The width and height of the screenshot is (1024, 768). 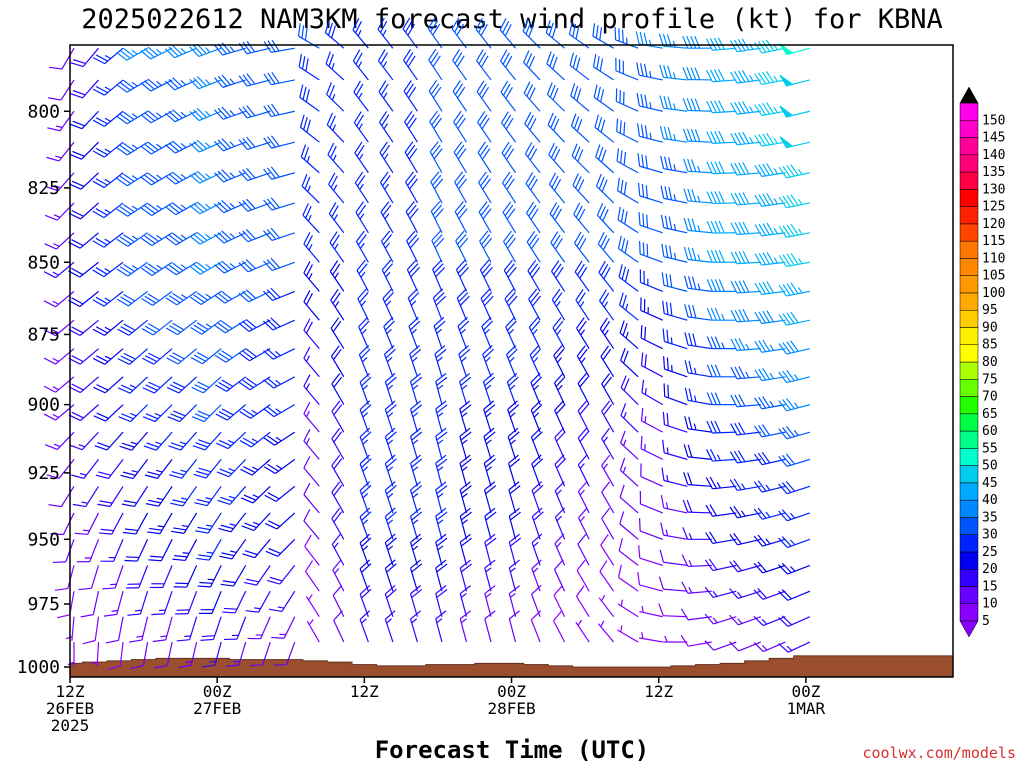 What do you see at coordinates (990, 379) in the screenshot?
I see `colorbar-tick-label: 75` at bounding box center [990, 379].